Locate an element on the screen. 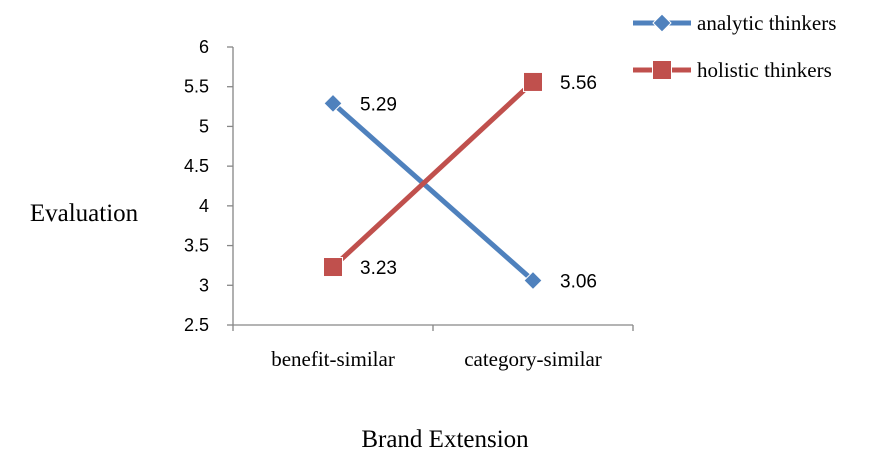  x-ticks: benefit-similar category-similar is located at coordinates (433, 348).